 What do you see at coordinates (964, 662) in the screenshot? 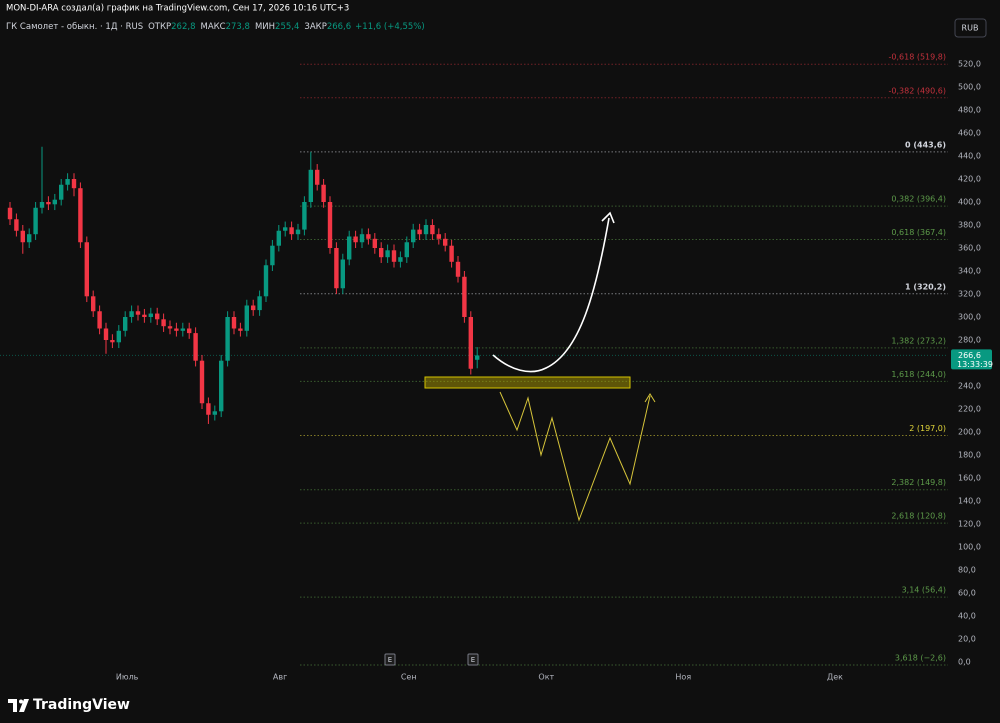
I see `y-tick-label: 0,0` at bounding box center [964, 662].